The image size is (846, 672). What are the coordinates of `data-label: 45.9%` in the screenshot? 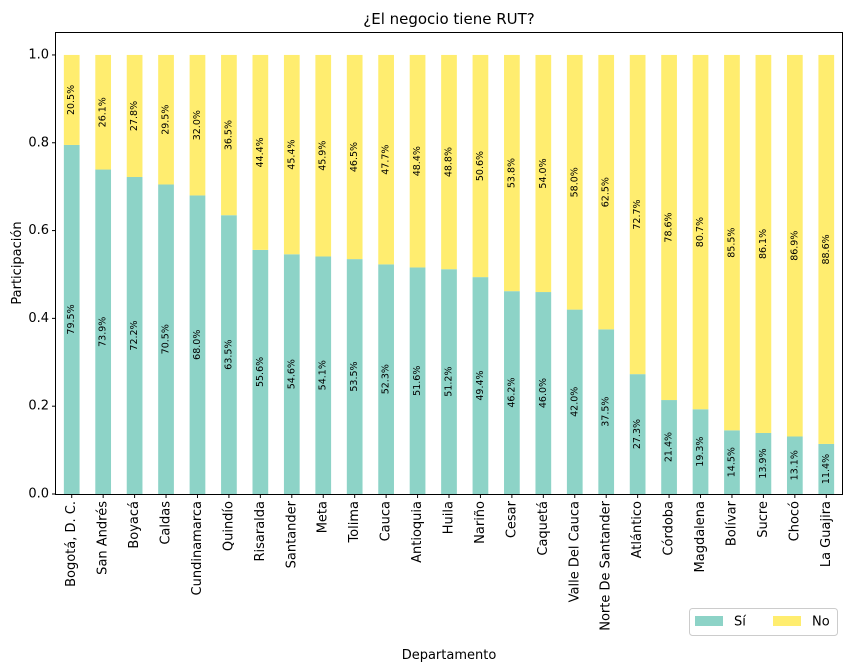 It's located at (323, 156).